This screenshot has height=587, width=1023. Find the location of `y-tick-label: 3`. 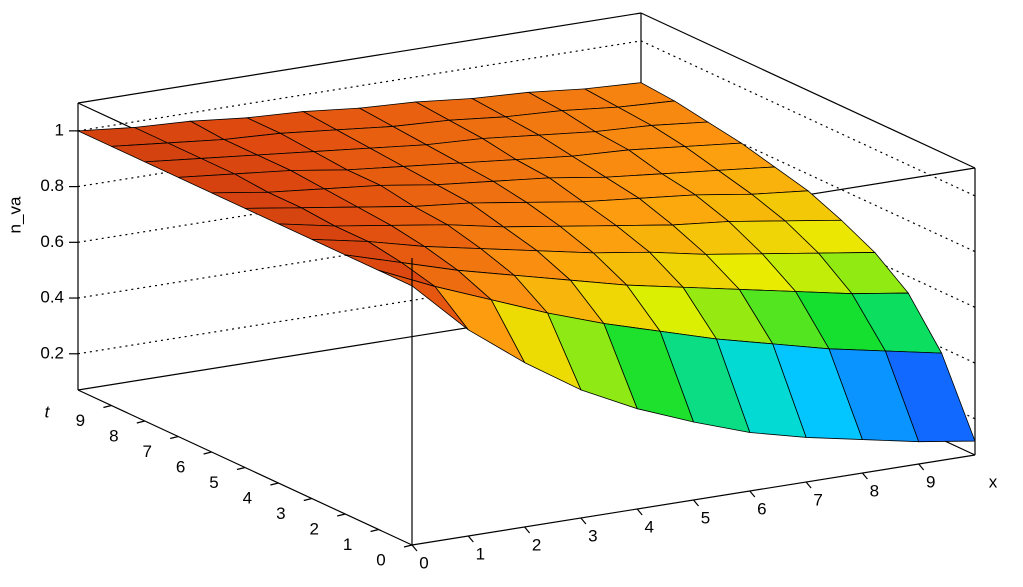

y-tick-label: 3 is located at coordinates (280, 513).